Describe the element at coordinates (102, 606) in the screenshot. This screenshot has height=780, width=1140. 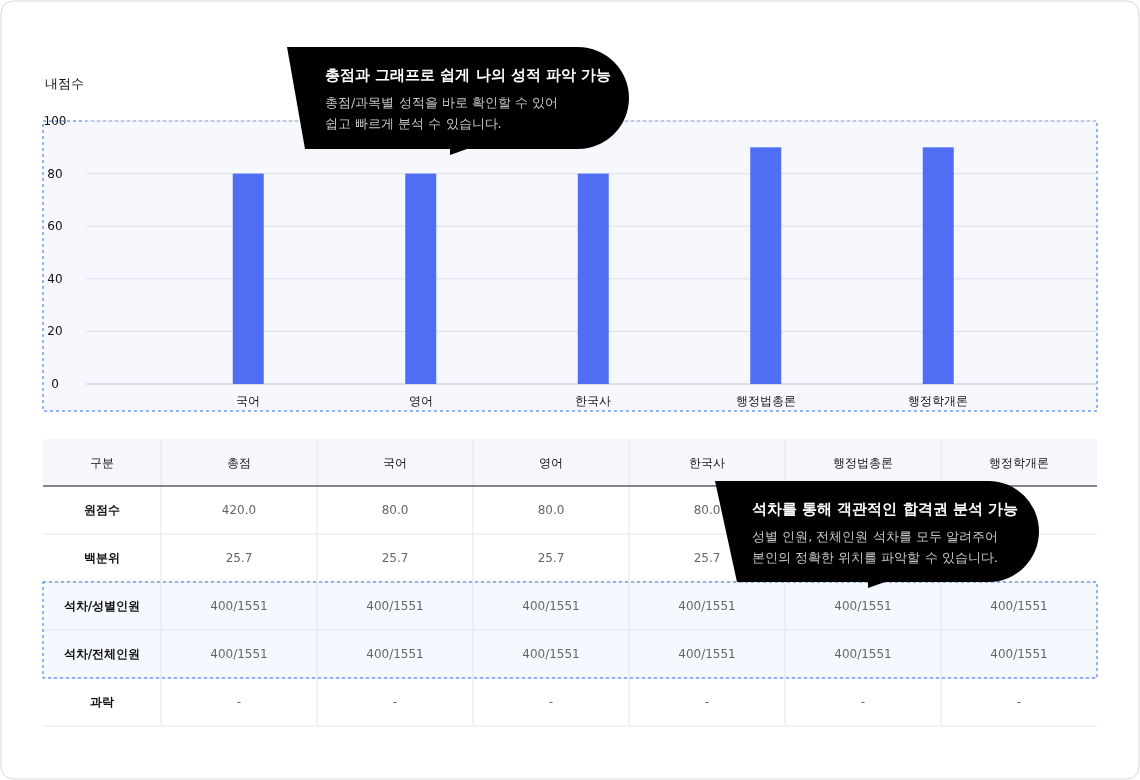
I see `category-label: 석차/성별인원` at that location.